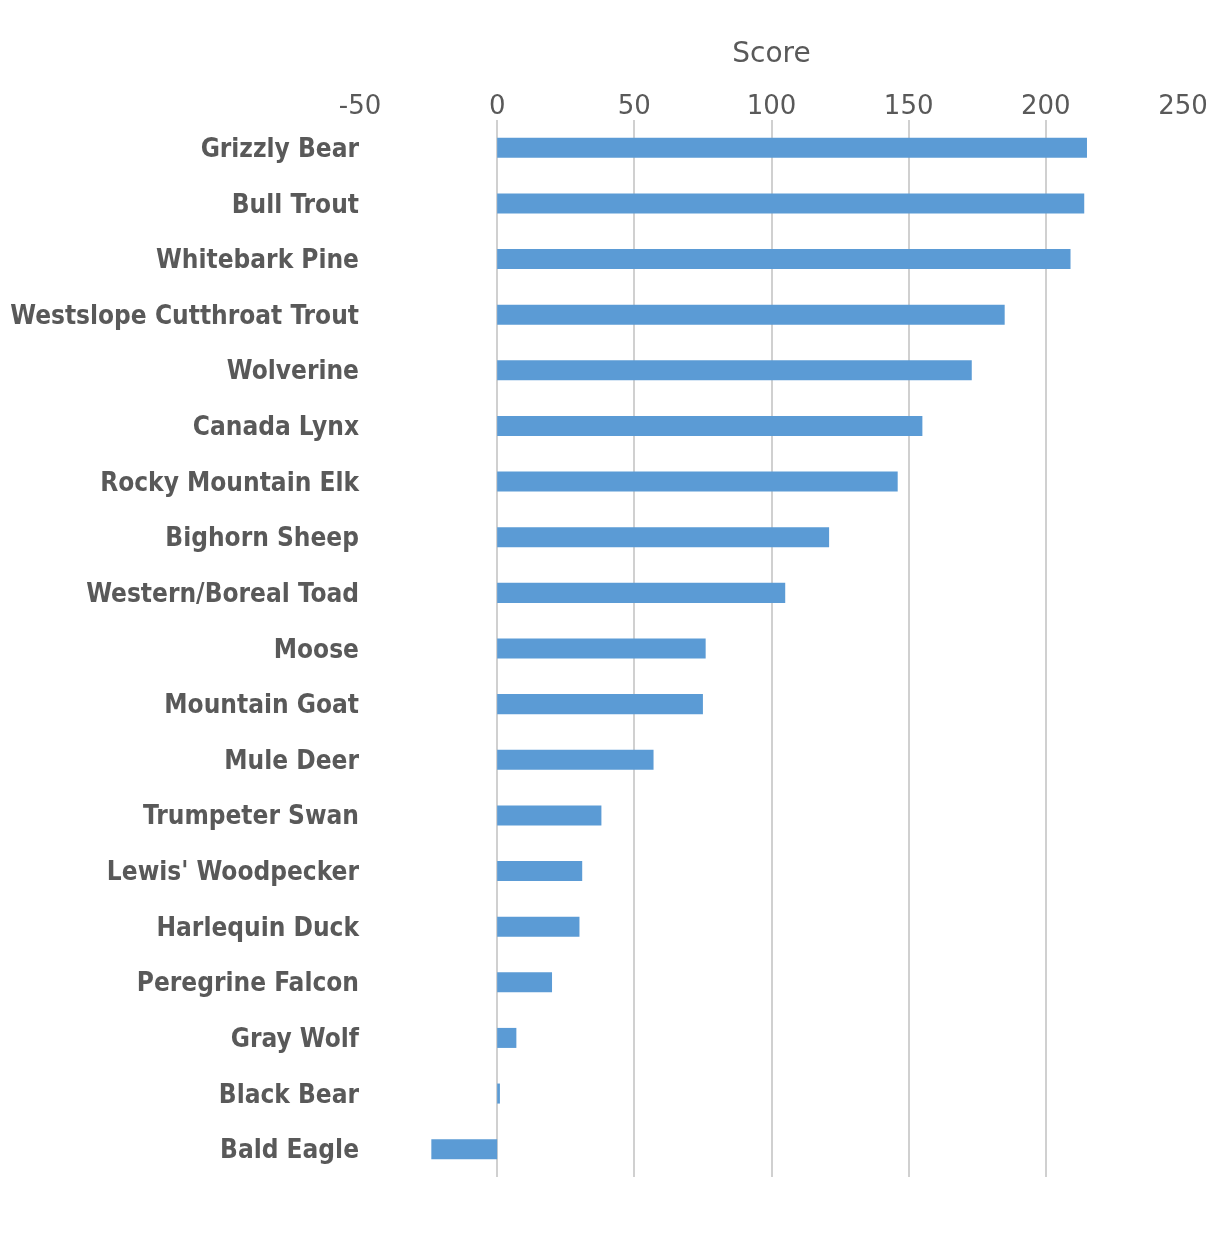 This screenshot has width=1218, height=1237. What do you see at coordinates (497, 104) in the screenshot?
I see `x-tick-label: 0` at bounding box center [497, 104].